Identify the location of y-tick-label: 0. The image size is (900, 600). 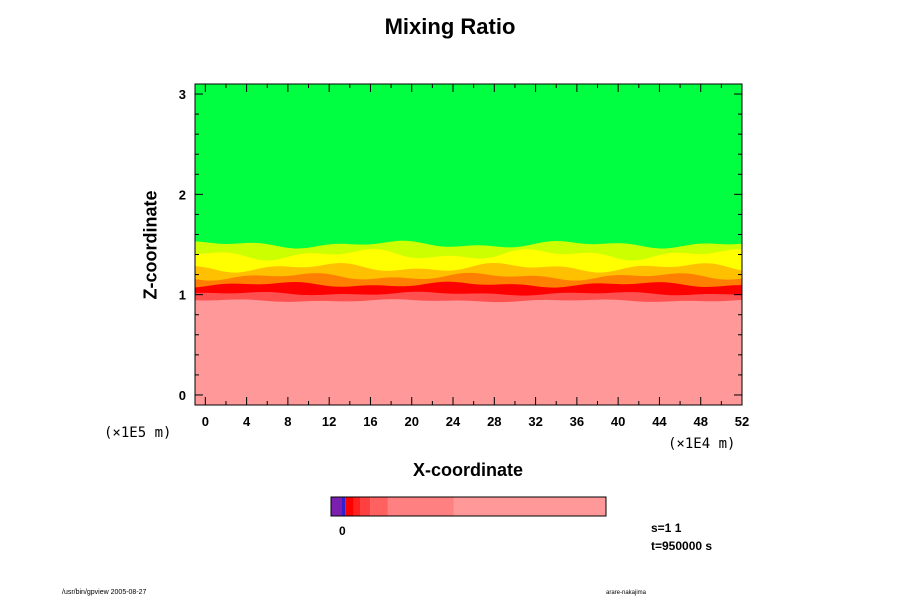
(182, 395).